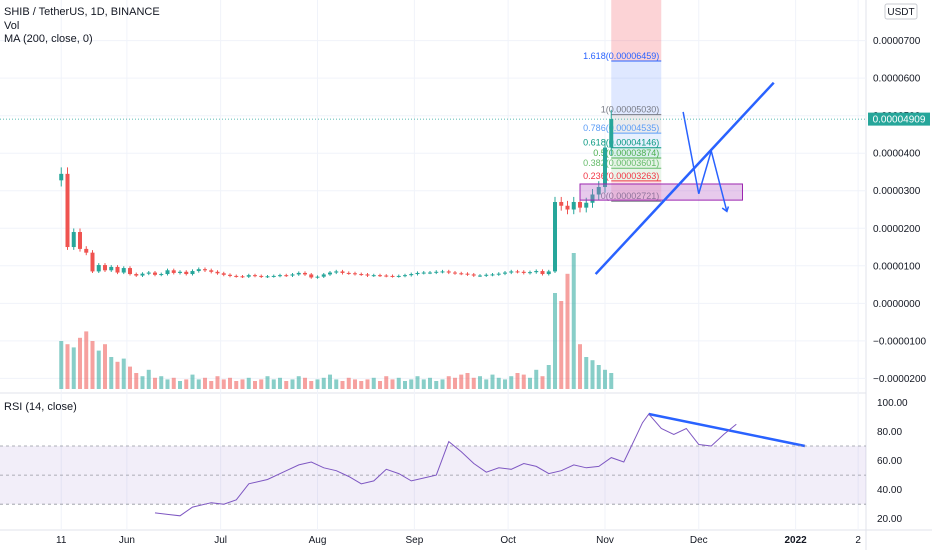 The height and width of the screenshot is (550, 932). Describe the element at coordinates (621, 143) in the screenshot. I see `fib-level-label: 0.618(0.00004146)` at that location.